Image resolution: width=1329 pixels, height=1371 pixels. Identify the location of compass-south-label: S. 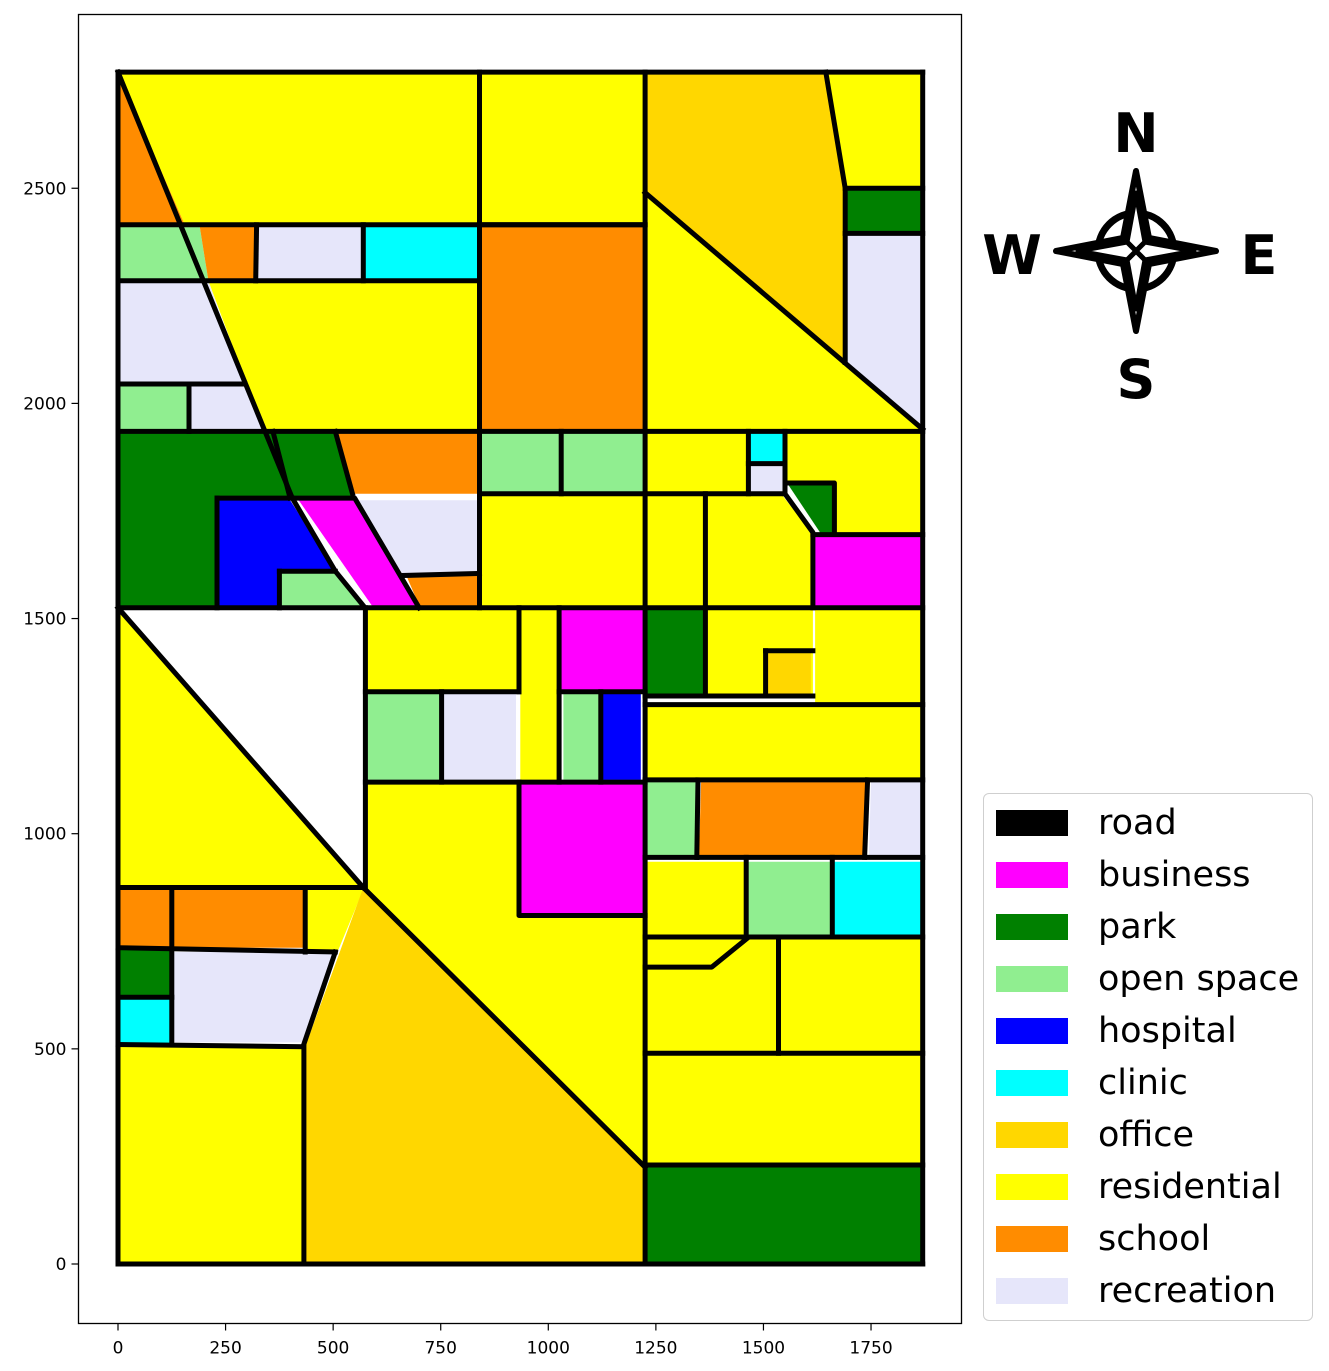
(1136, 379).